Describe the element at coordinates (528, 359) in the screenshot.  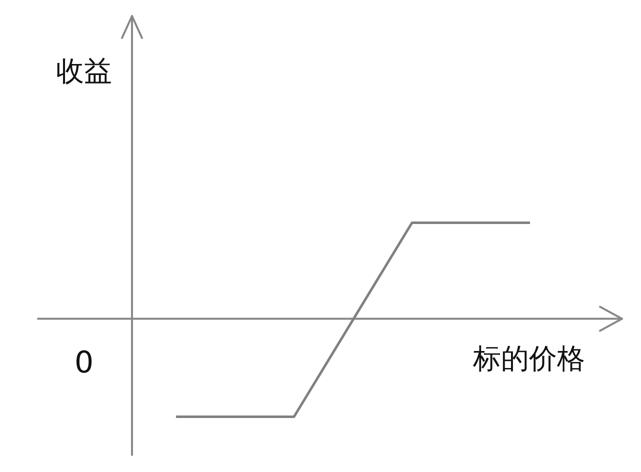
I see `x-axis-title: 标的价格` at that location.